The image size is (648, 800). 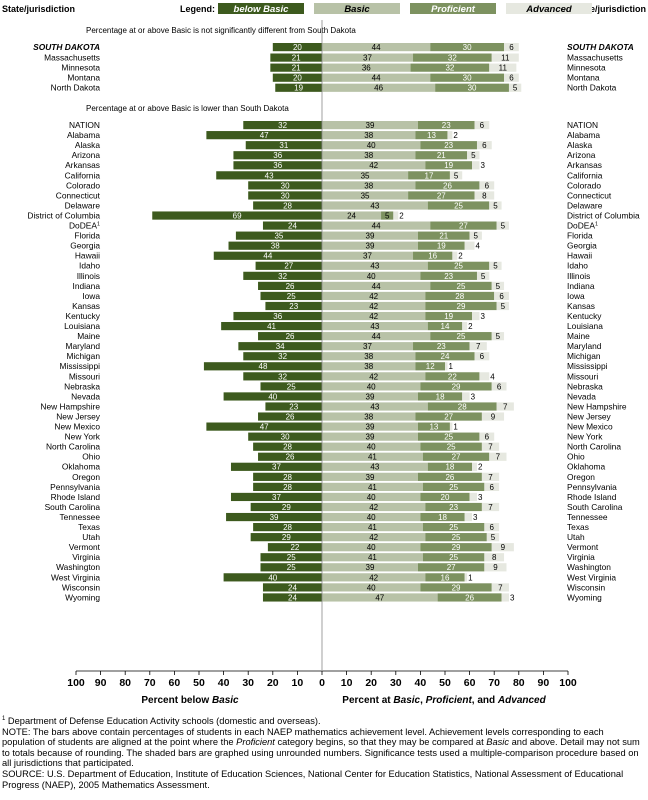 What do you see at coordinates (584, 316) in the screenshot?
I see `state-label-right: Kentucky` at bounding box center [584, 316].